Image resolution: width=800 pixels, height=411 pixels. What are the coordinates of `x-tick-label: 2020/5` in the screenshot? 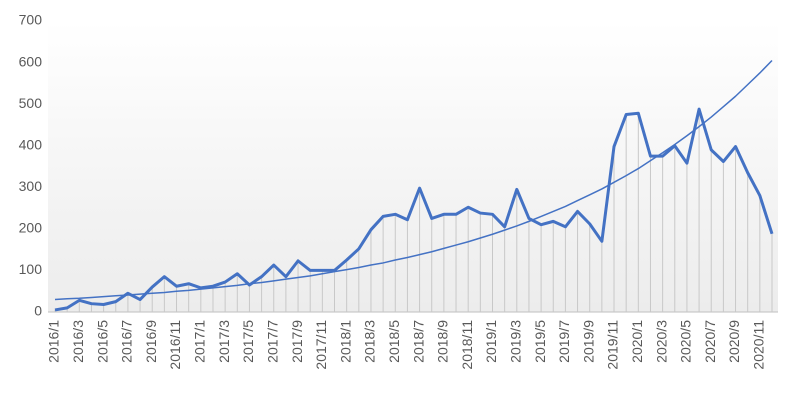 It's located at (686, 341).